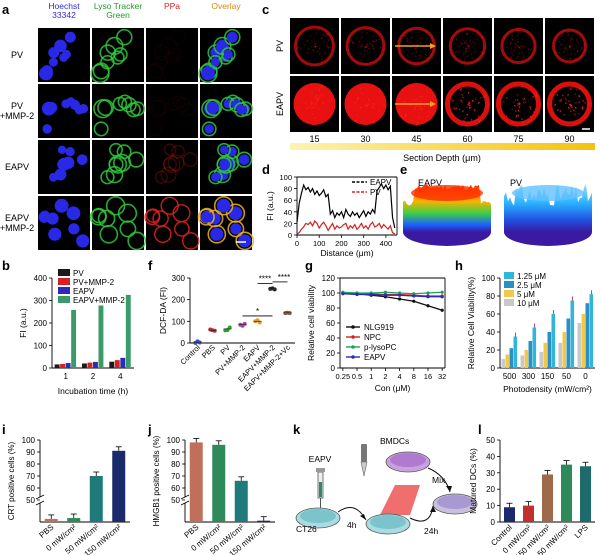 The image size is (600, 555). I want to click on bar-eapv, so click(95, 364).